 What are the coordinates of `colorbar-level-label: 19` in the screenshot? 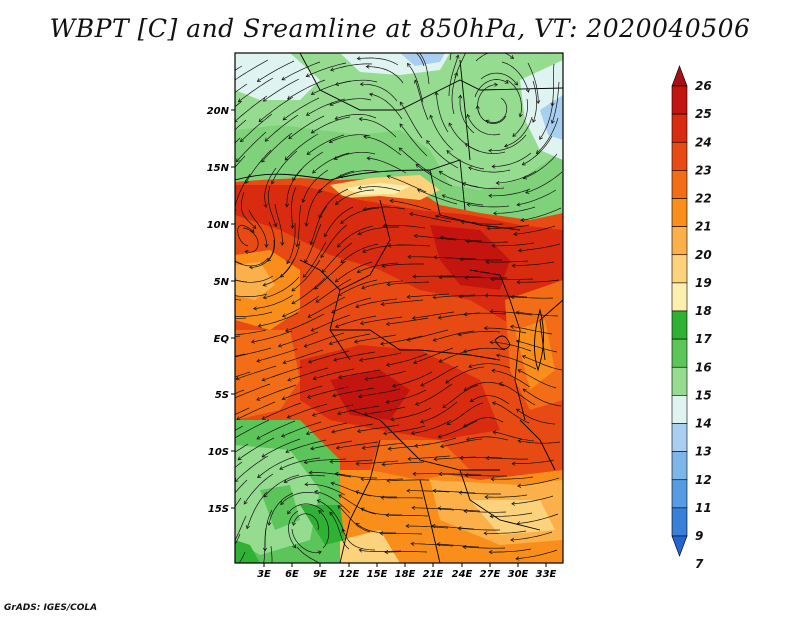 It's located at (703, 283).